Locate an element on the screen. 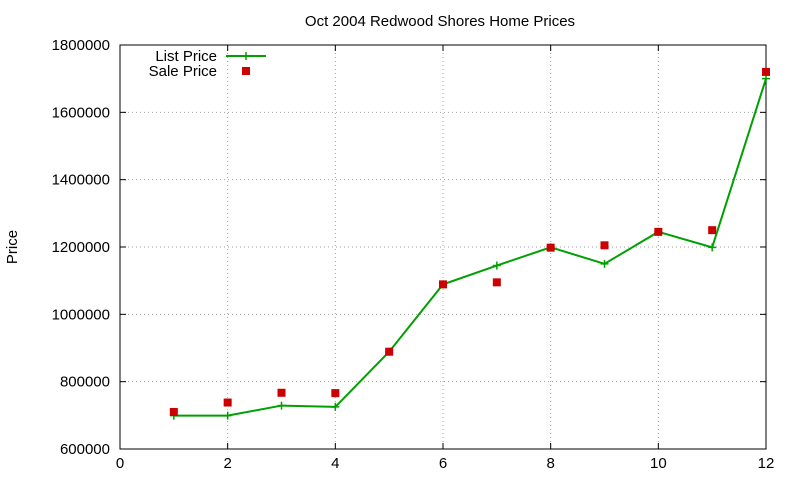 The width and height of the screenshot is (800, 480). legend-marks is located at coordinates (246, 63).